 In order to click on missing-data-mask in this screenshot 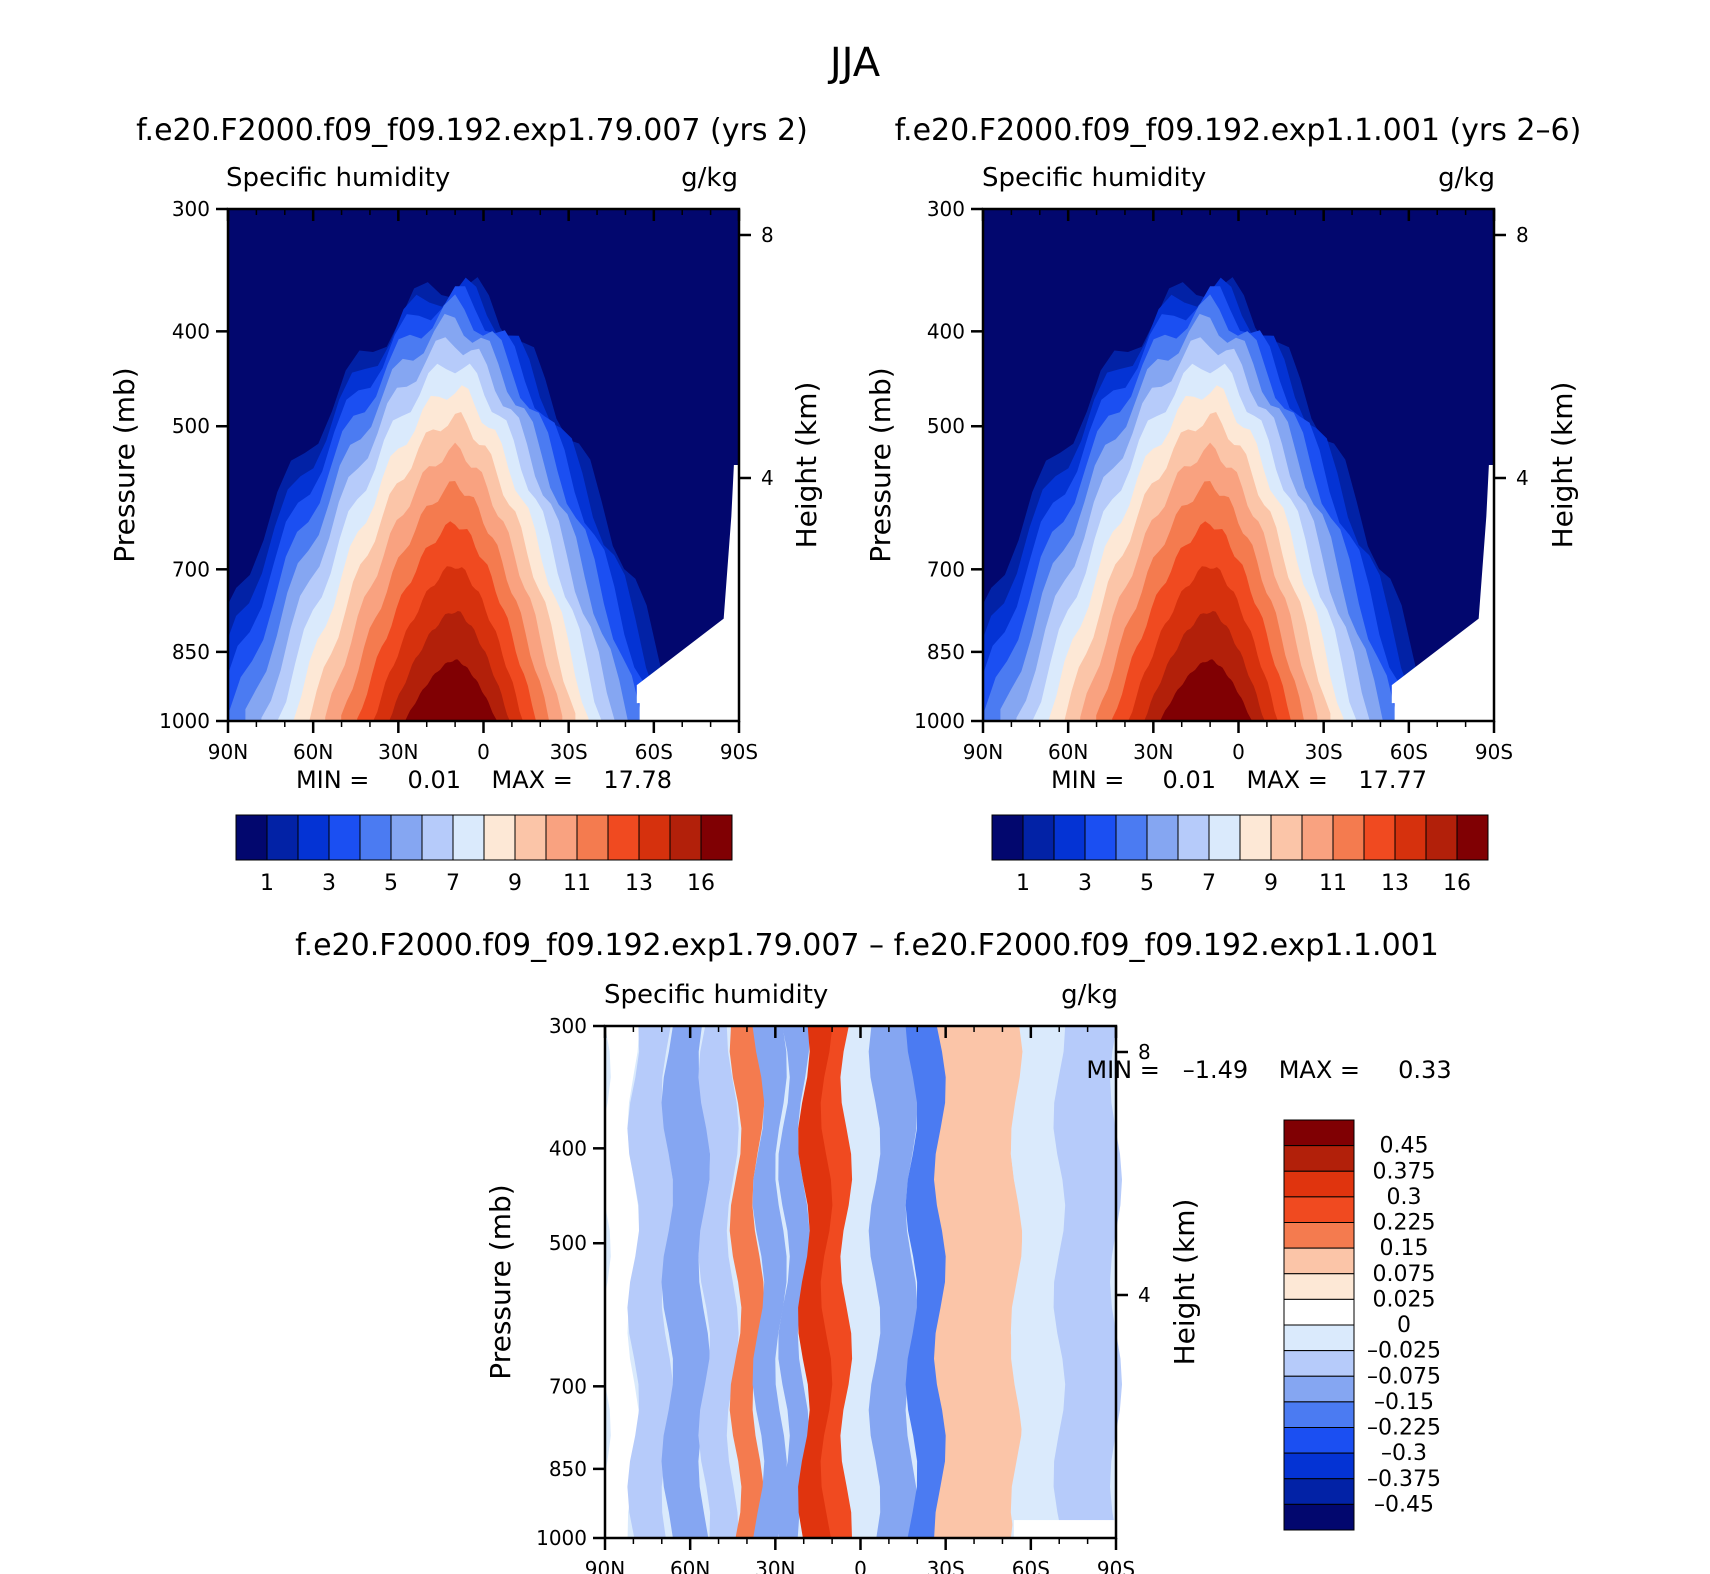, I will do `click(687, 593)`.